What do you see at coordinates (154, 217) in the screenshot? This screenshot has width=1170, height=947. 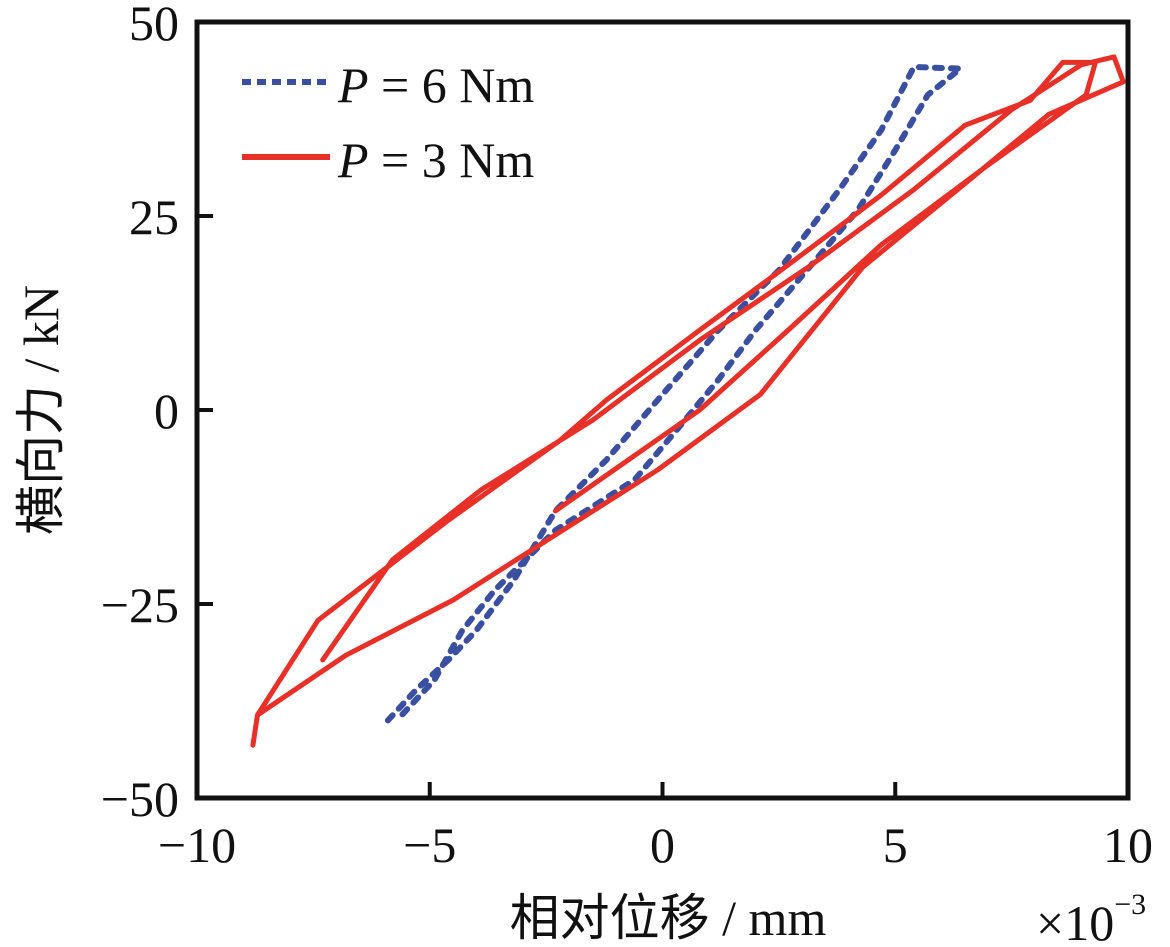 I see `y-tick-label: 25` at bounding box center [154, 217].